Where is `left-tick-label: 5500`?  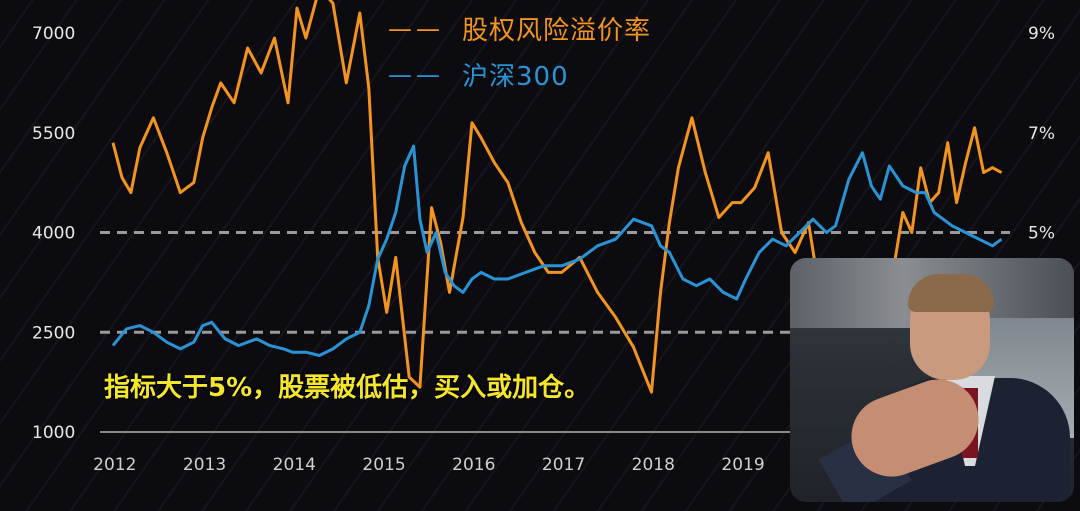
left-tick-label: 5500 is located at coordinates (53, 134).